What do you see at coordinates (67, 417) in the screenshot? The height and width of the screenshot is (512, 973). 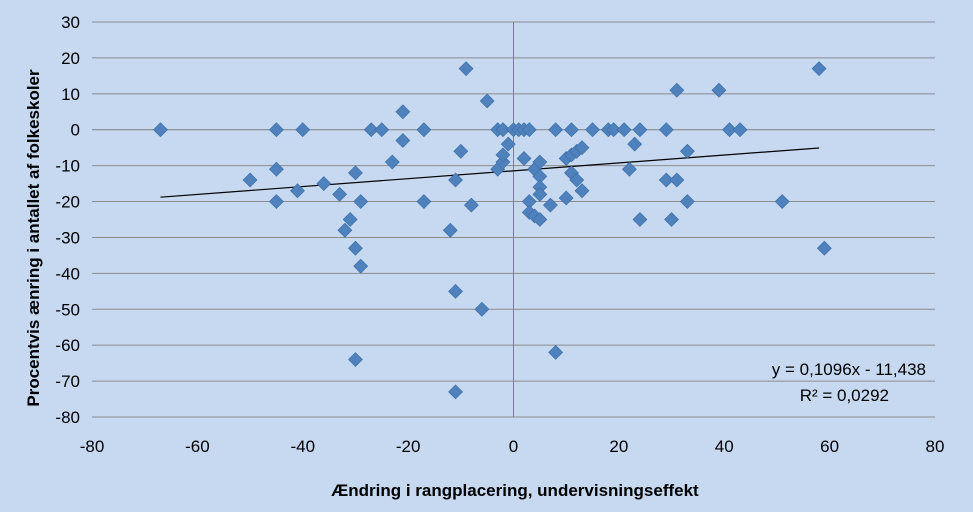 I see `y-tick-label: -80` at bounding box center [67, 417].